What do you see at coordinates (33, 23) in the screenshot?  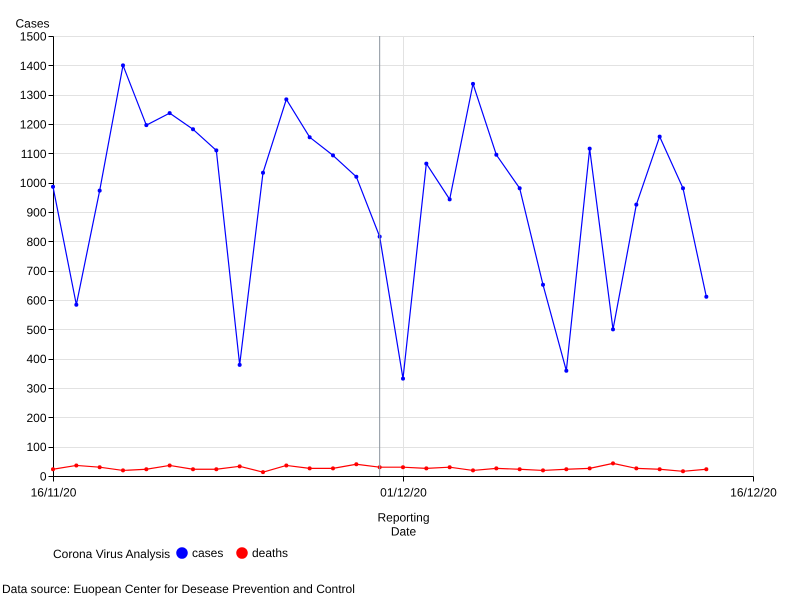 I see `y-axis-title: Cases` at bounding box center [33, 23].